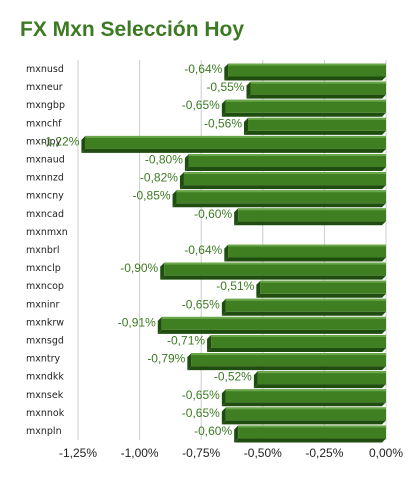 The image size is (408, 480). I want to click on category-label: mxncad, so click(45, 214).